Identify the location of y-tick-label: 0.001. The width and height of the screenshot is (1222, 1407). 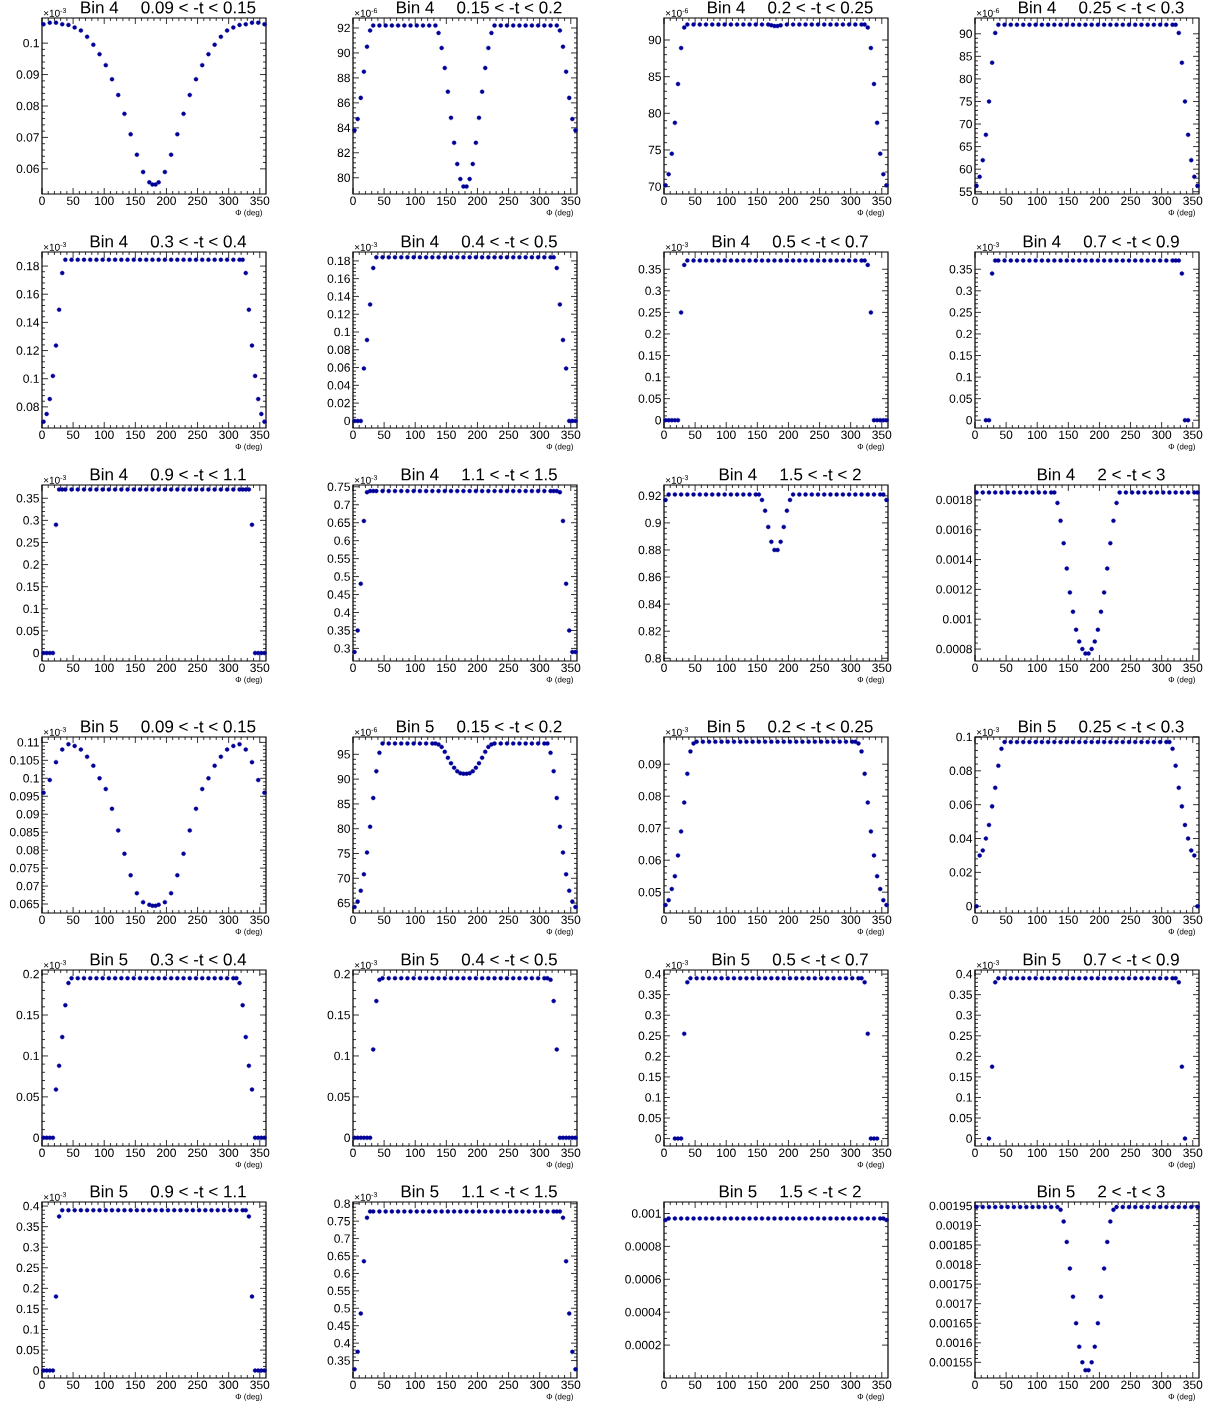
(957, 619).